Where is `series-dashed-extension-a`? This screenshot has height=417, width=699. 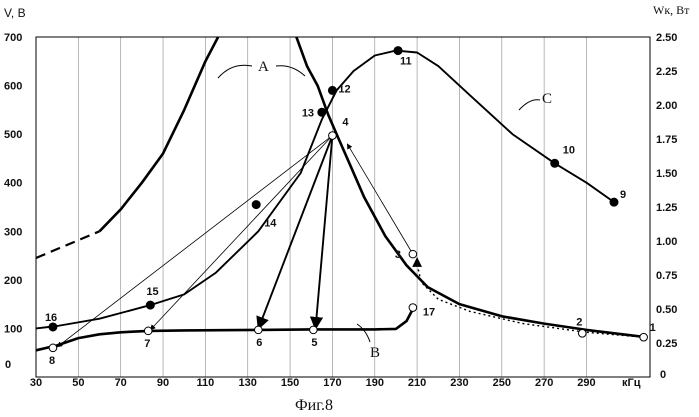 series-dashed-extension-a is located at coordinates (68, 244).